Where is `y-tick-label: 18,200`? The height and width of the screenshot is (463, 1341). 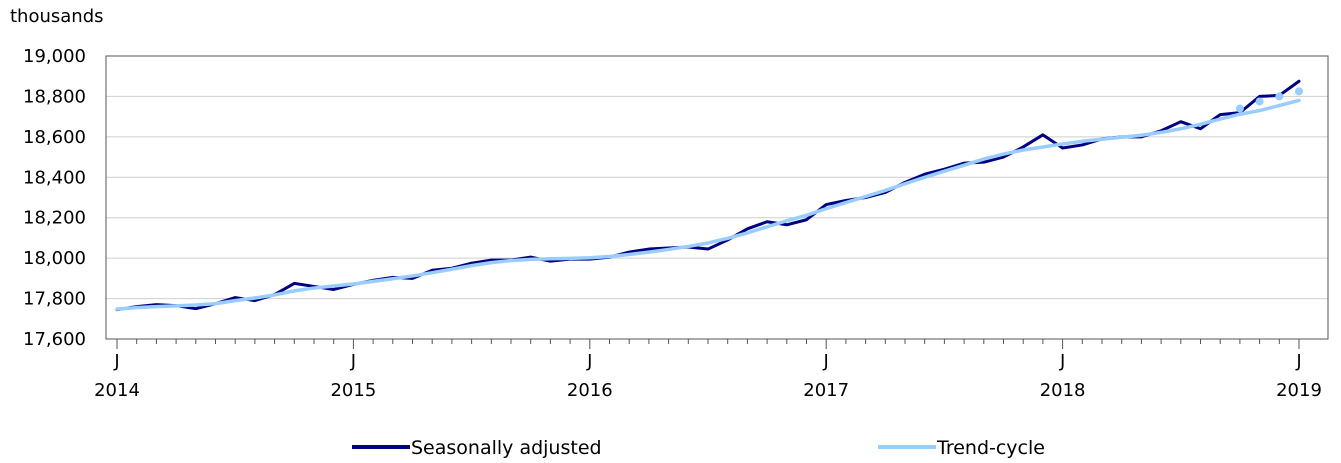
y-tick-label: 18,200 is located at coordinates (54, 218).